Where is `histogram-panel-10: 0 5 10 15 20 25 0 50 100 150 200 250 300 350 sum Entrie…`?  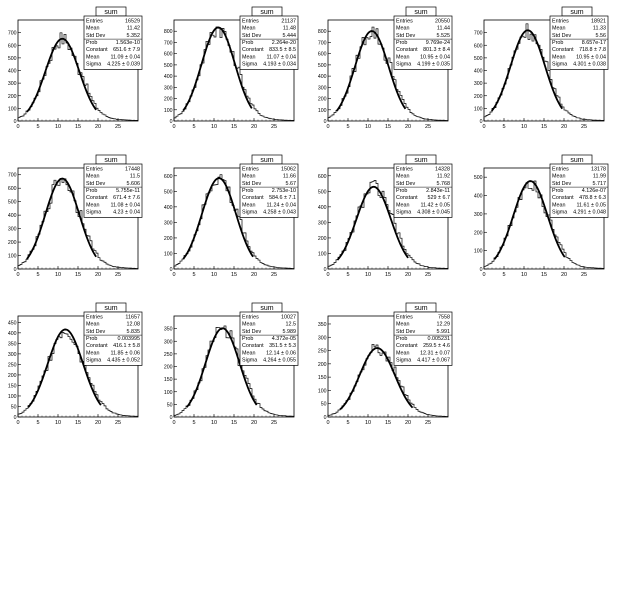 histogram-panel-10: 0 5 10 15 20 25 0 50 100 150 200 250 300 350 sum Entrie… is located at coordinates (230, 365).